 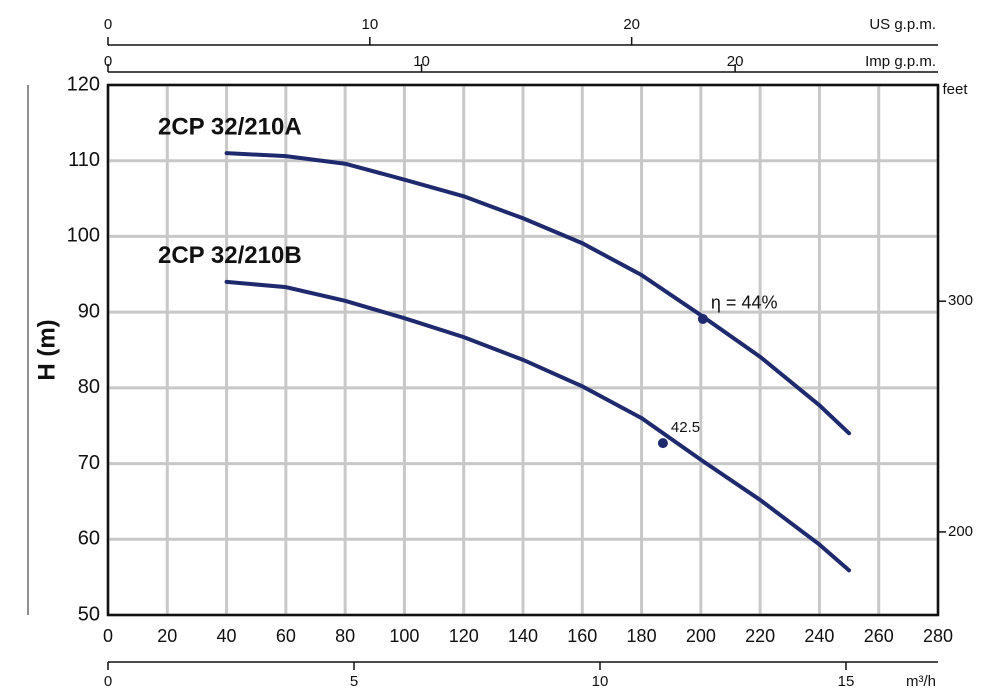 What do you see at coordinates (286, 636) in the screenshot?
I see `x-tick-label: 60` at bounding box center [286, 636].